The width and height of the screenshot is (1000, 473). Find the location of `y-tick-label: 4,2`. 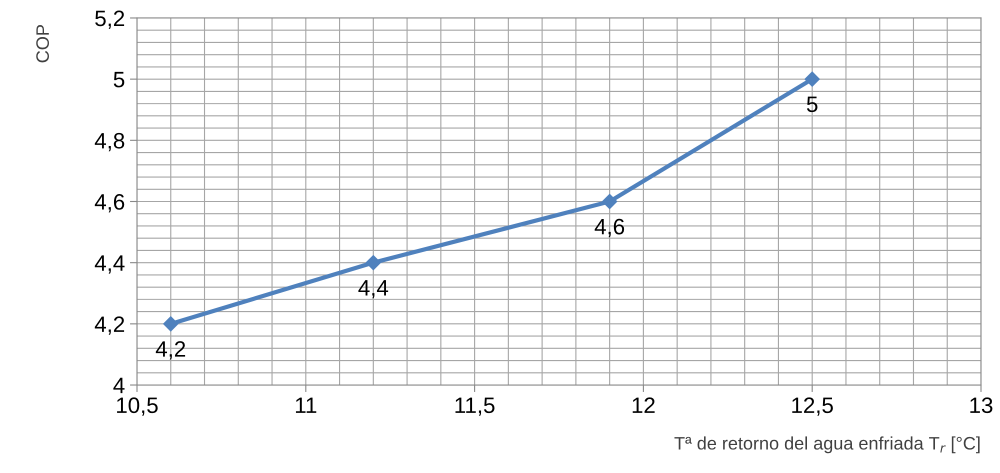

y-tick-label: 4,2 is located at coordinates (109, 325).